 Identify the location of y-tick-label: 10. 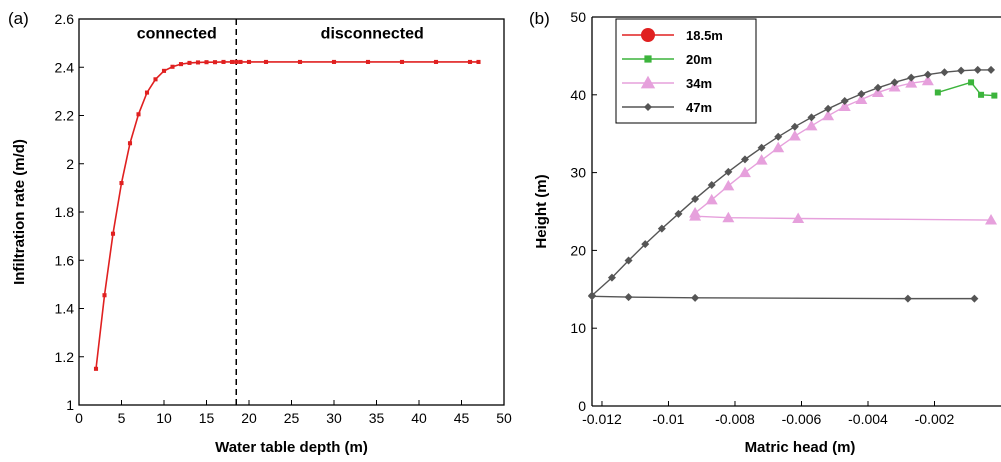
(578, 328).